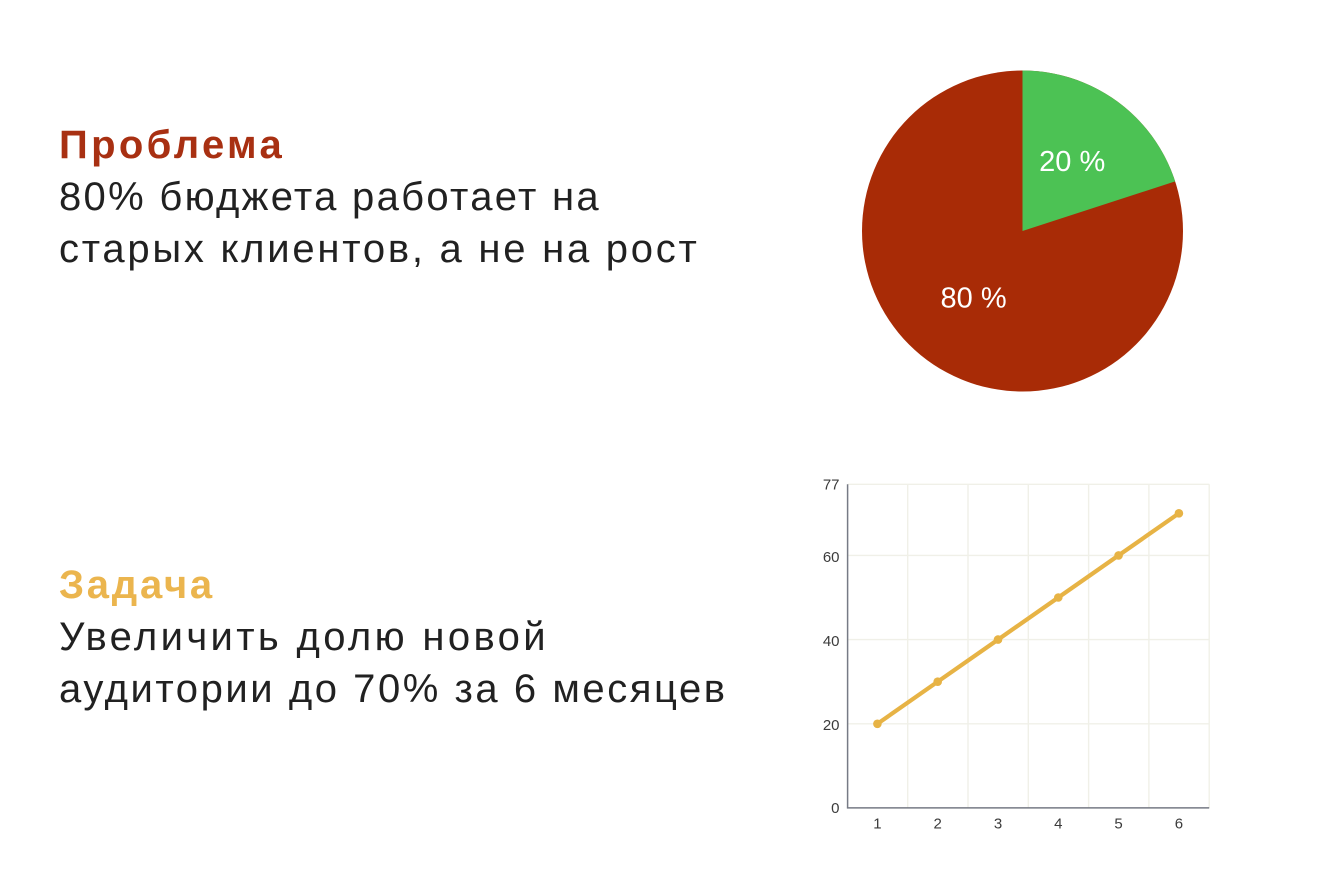  What do you see at coordinates (831, 485) in the screenshot?
I see `svg-text: 77` at bounding box center [831, 485].